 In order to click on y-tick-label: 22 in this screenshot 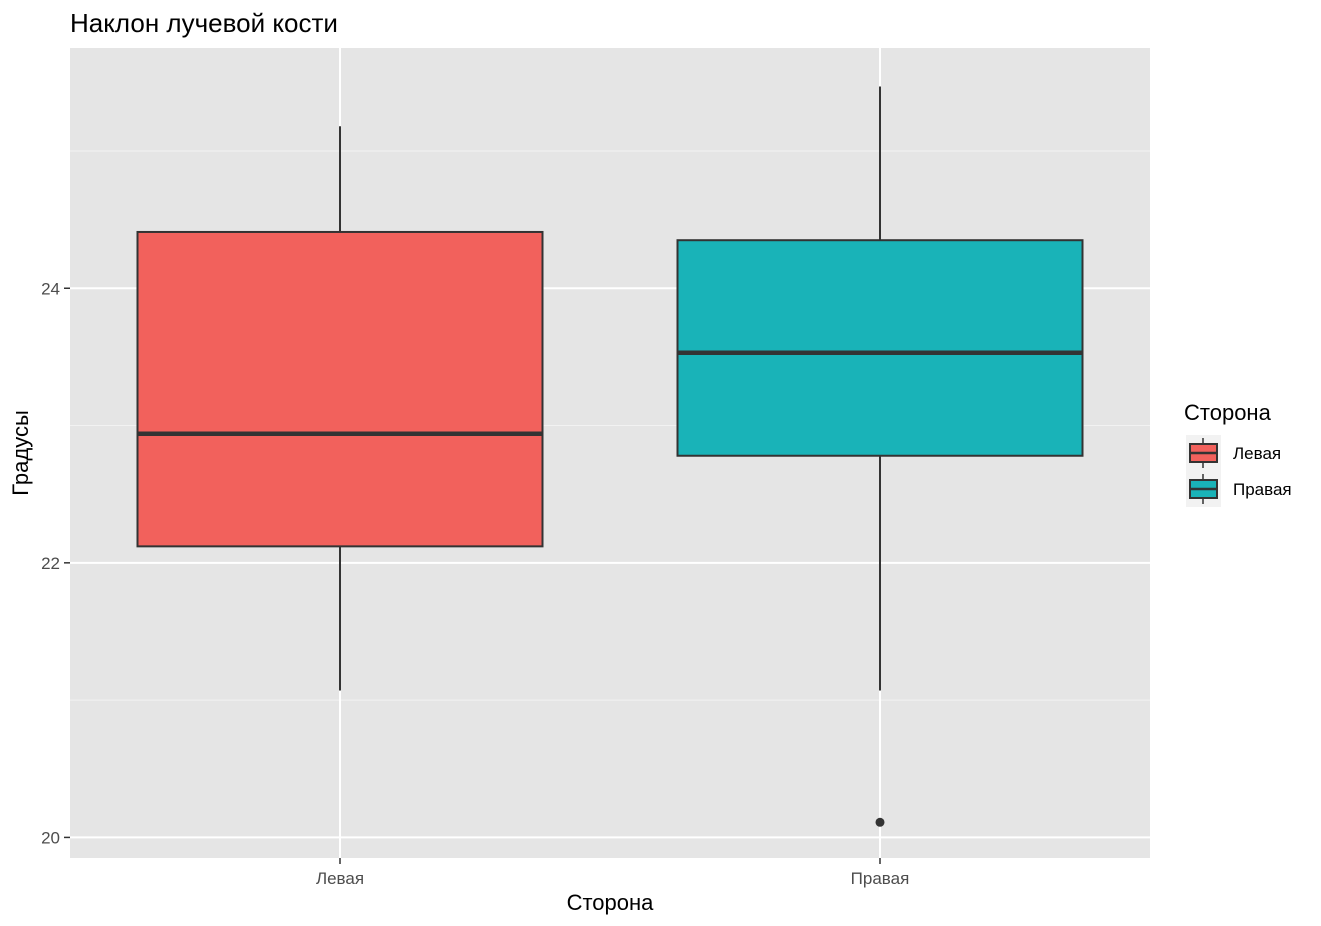, I will do `click(50, 563)`.